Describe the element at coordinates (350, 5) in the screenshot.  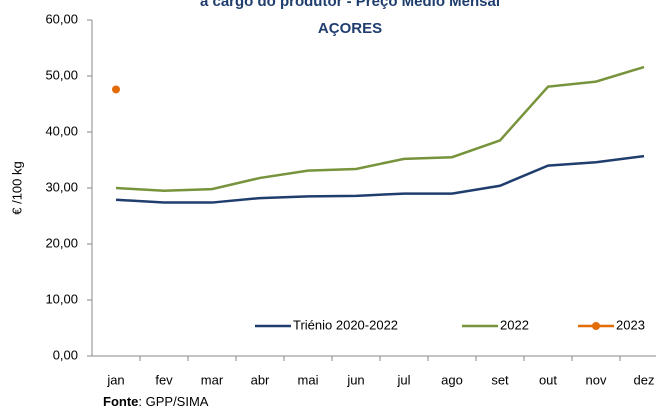
I see `chart-title: a cargo do produtor - Preço Médio Mensal` at that location.